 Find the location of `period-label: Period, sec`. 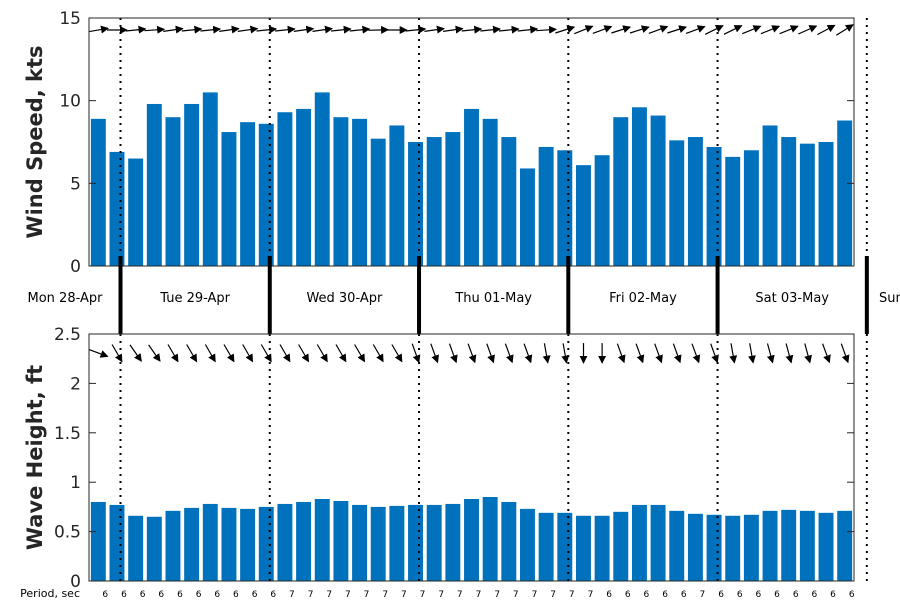

period-label: Period, sec is located at coordinates (50, 593).